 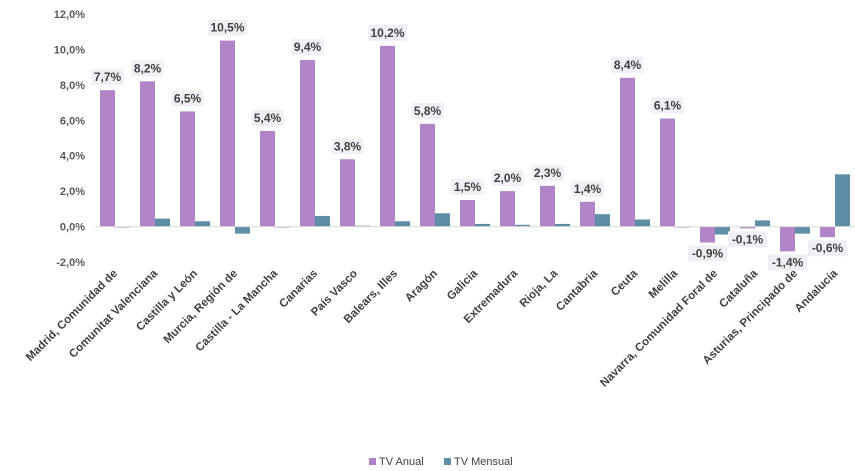 What do you see at coordinates (72, 228) in the screenshot?
I see `y-tick-label: 0,0%` at bounding box center [72, 228].